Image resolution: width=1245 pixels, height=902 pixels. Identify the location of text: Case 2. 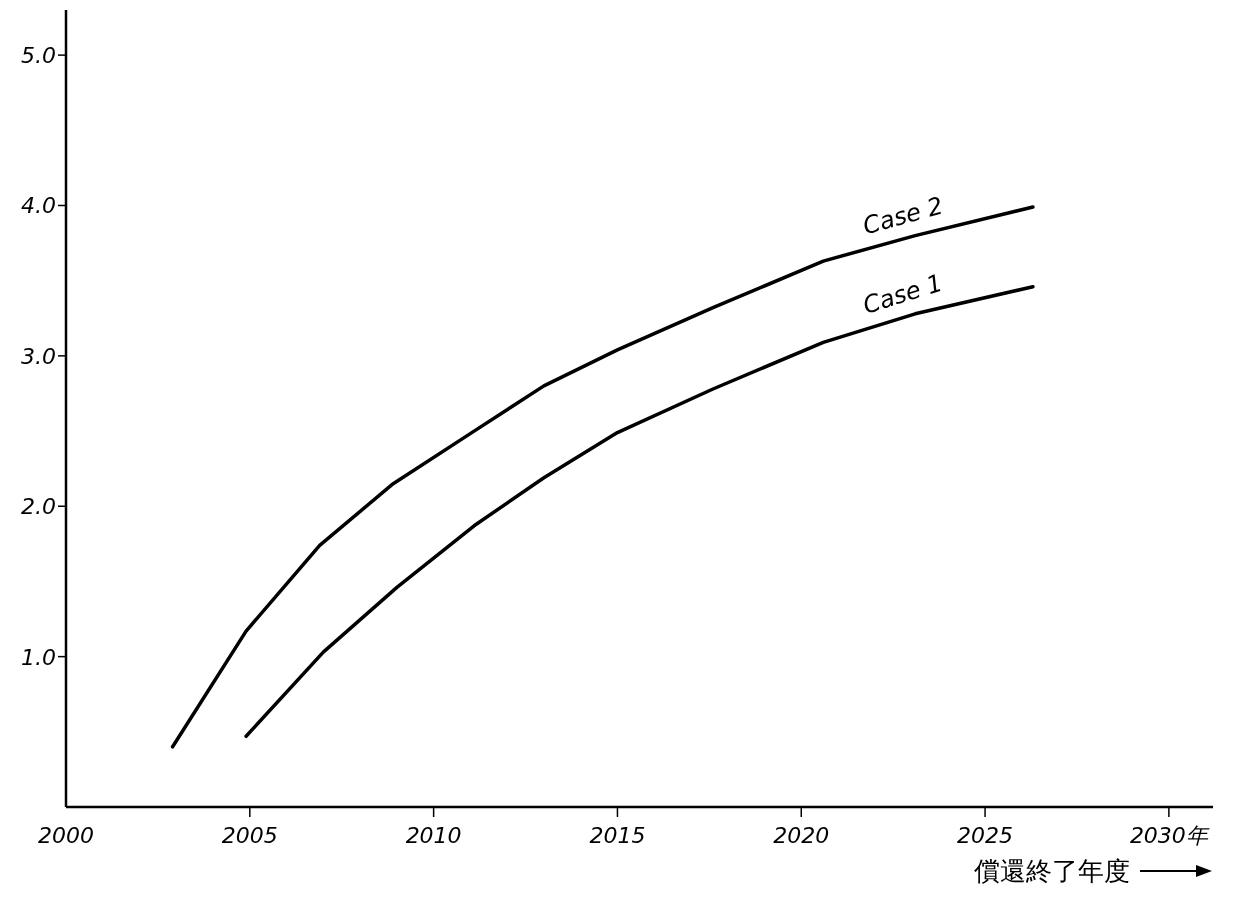
(903, 216).